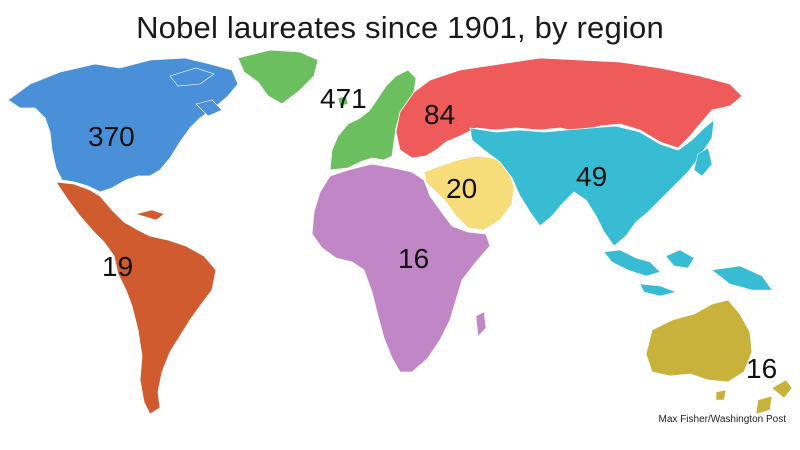  I want to click on count-label-north-america: 370, so click(111, 136).